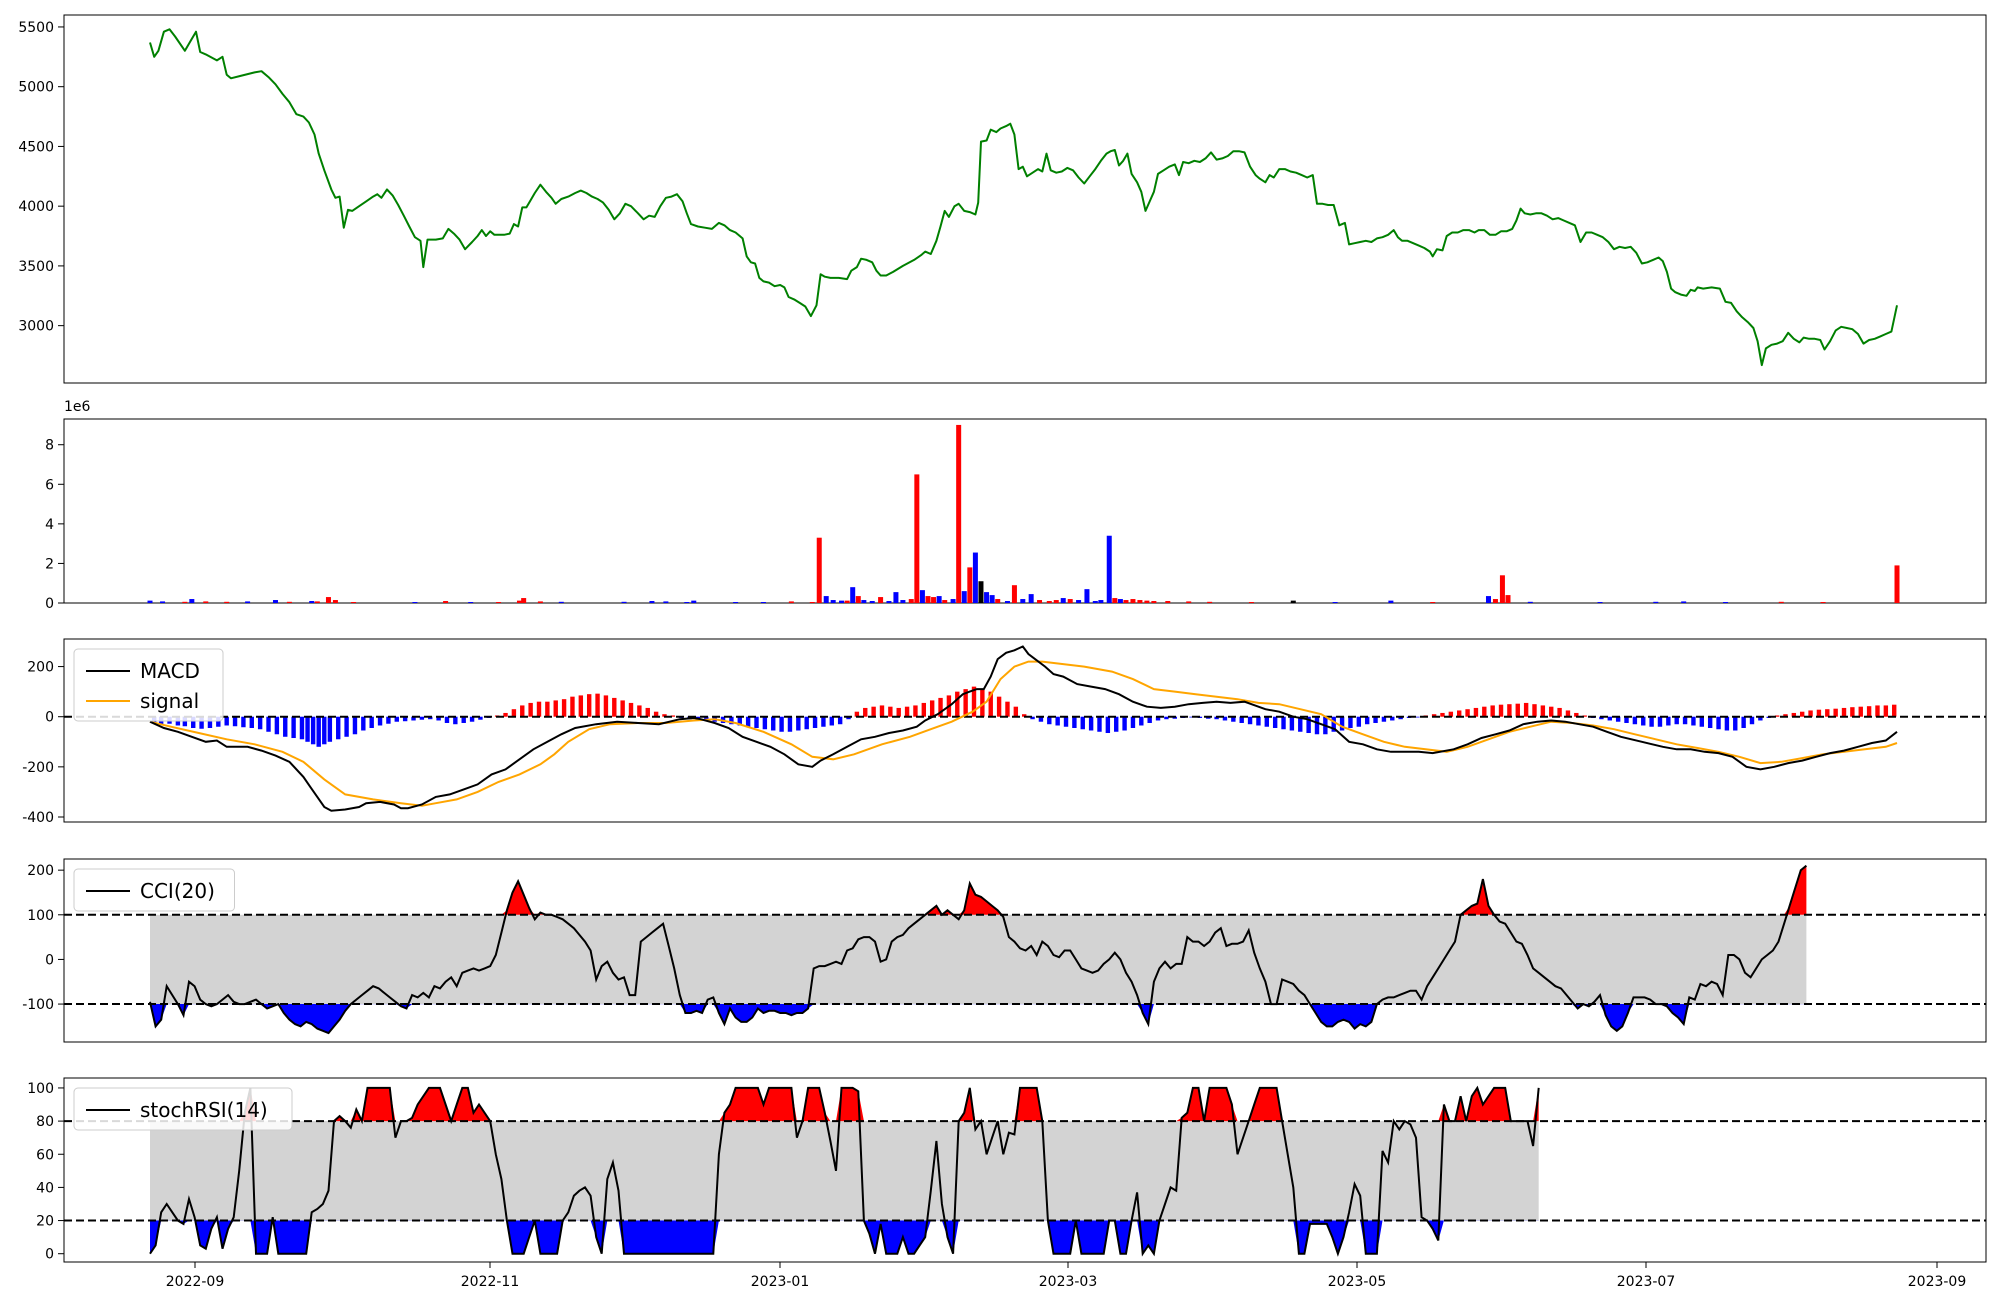 The image size is (2000, 1300). Describe the element at coordinates (490, 1282) in the screenshot. I see `xtick-label: 2022-11` at that location.